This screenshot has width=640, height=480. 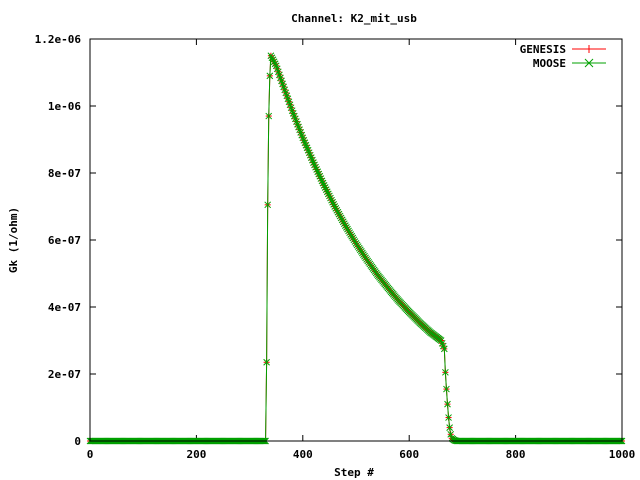 I want to click on y-tick-label: 6e-07, so click(x=64, y=240).